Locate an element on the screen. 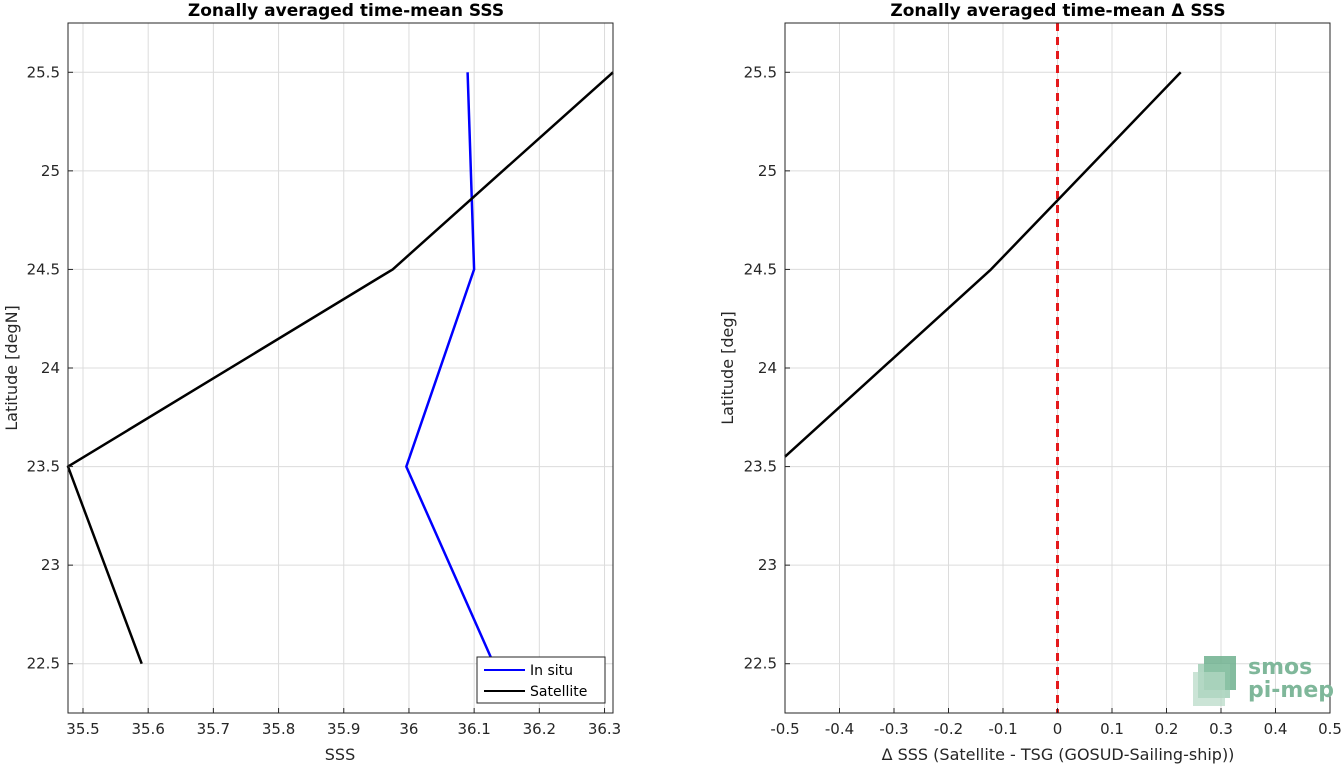 The height and width of the screenshot is (765, 1343). legend: In situ Satellite is located at coordinates (541, 680).